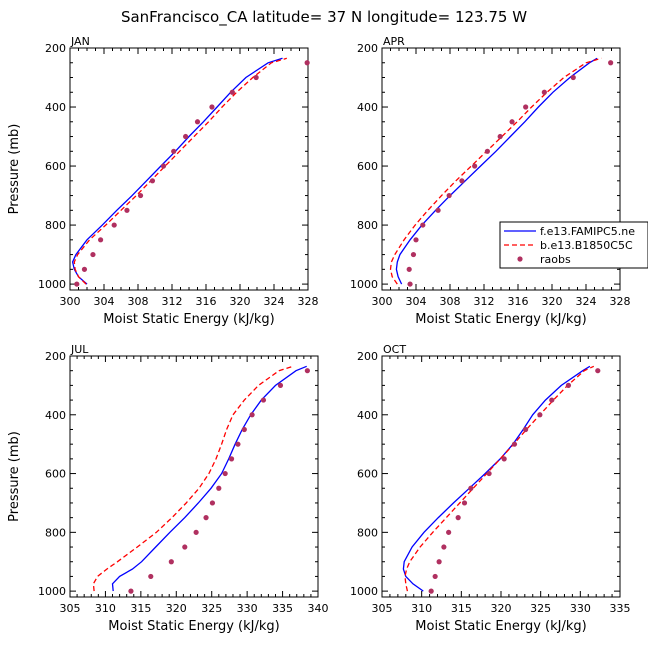 The width and height of the screenshot is (648, 648). Describe the element at coordinates (461, 608) in the screenshot. I see `x-tick-label: 315` at that location.